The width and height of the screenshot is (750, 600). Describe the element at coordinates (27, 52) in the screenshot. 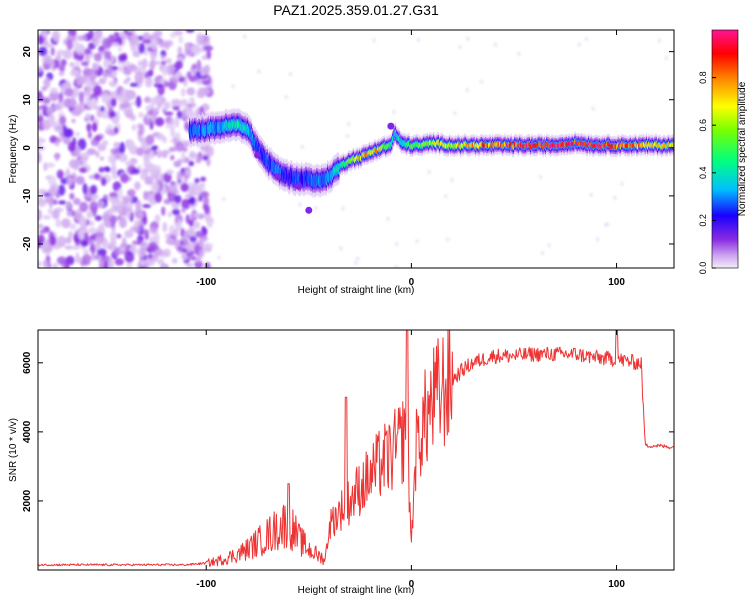

I see `spectrogram-y-tick-label: 20` at that location.